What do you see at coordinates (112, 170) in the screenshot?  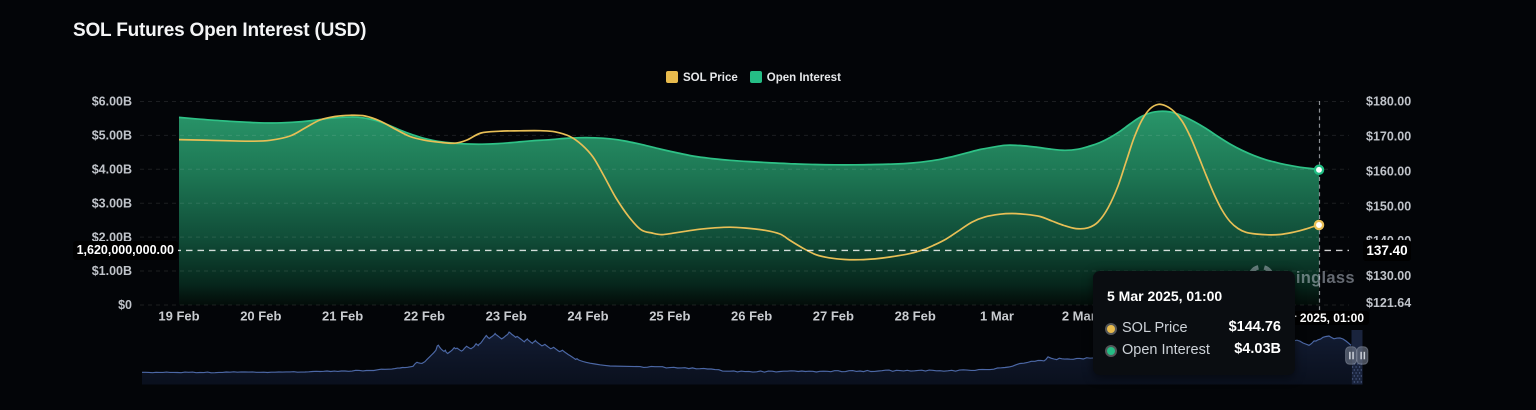 I see `svg-text: $4.00B` at bounding box center [112, 170].